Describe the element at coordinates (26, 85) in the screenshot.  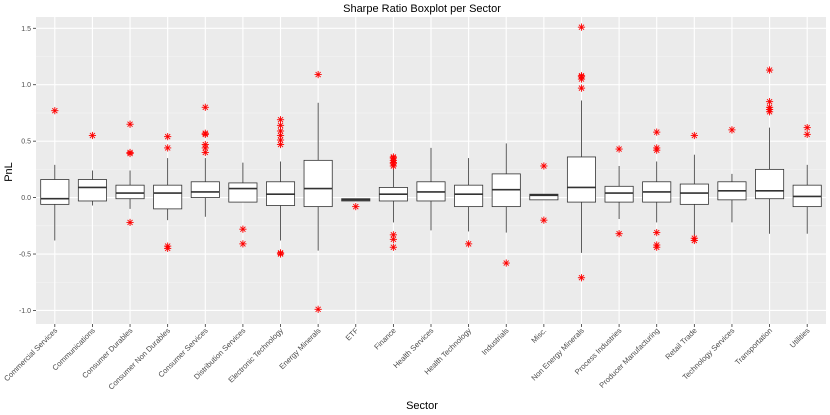
I see `y-tick-label: 1.0` at that location.